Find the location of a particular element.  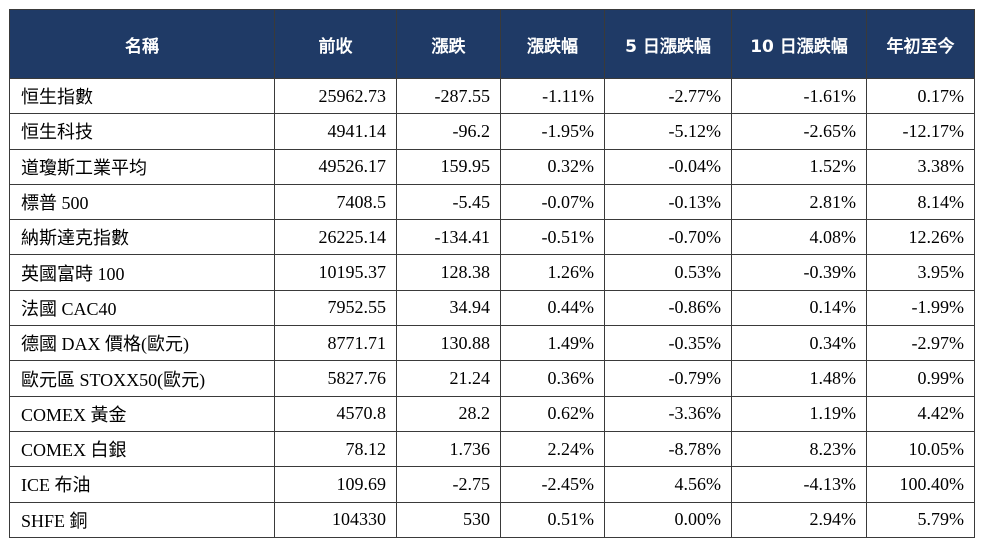

cell-10d-change: 2.94% is located at coordinates (799, 519).